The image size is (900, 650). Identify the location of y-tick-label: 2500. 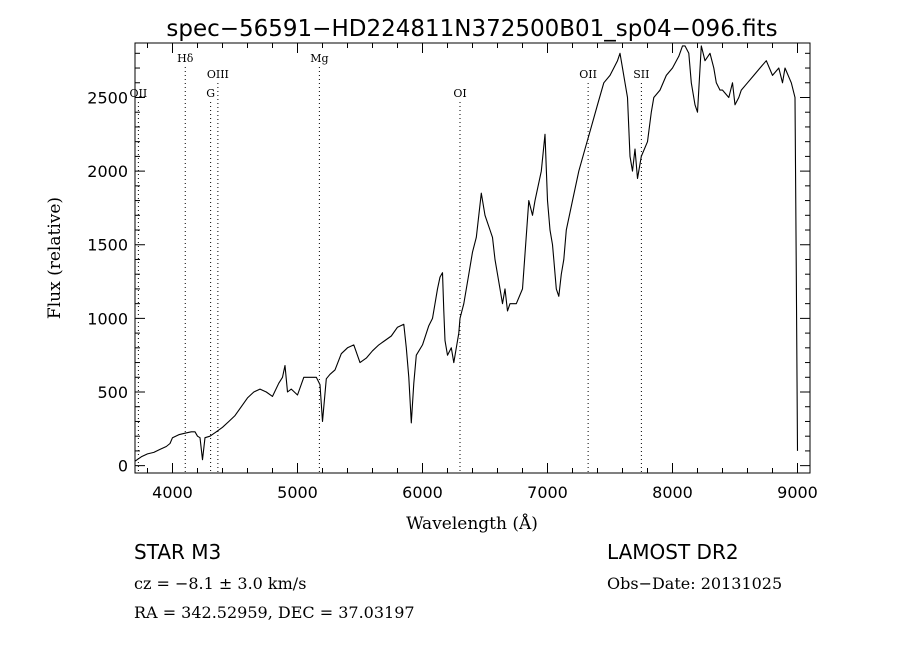
(107, 97).